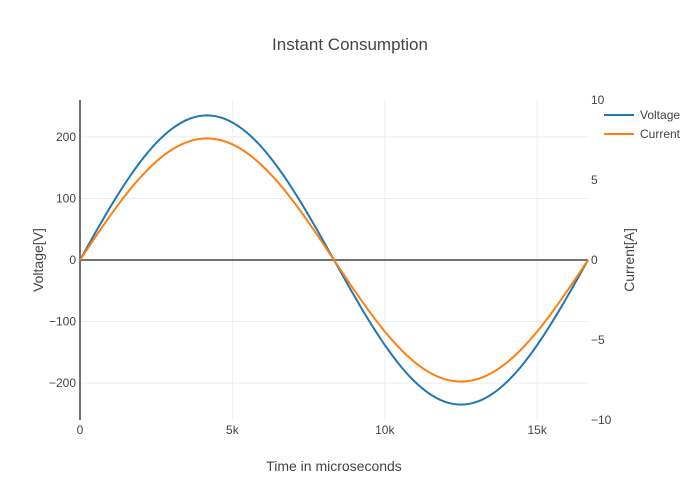 This screenshot has height=500, width=700. Describe the element at coordinates (80, 430) in the screenshot. I see `x-tick-label: 0` at that location.